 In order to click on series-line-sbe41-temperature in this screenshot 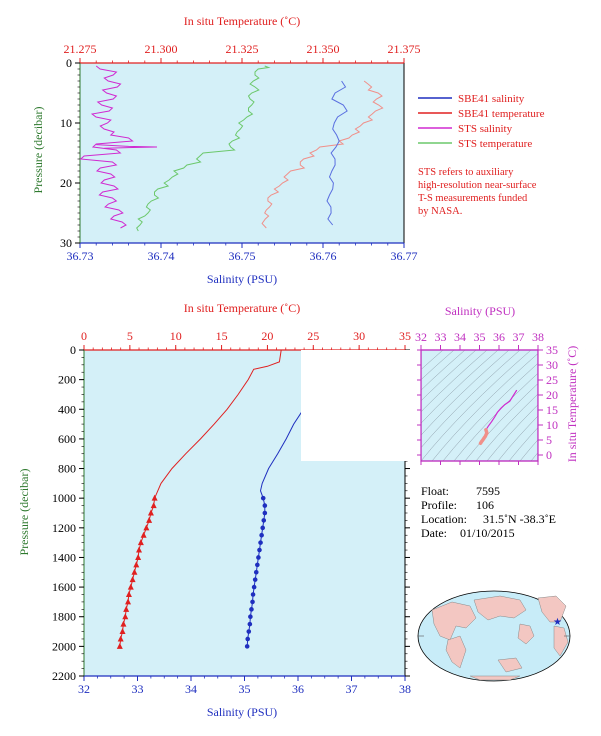, I will do `click(322, 154)`.